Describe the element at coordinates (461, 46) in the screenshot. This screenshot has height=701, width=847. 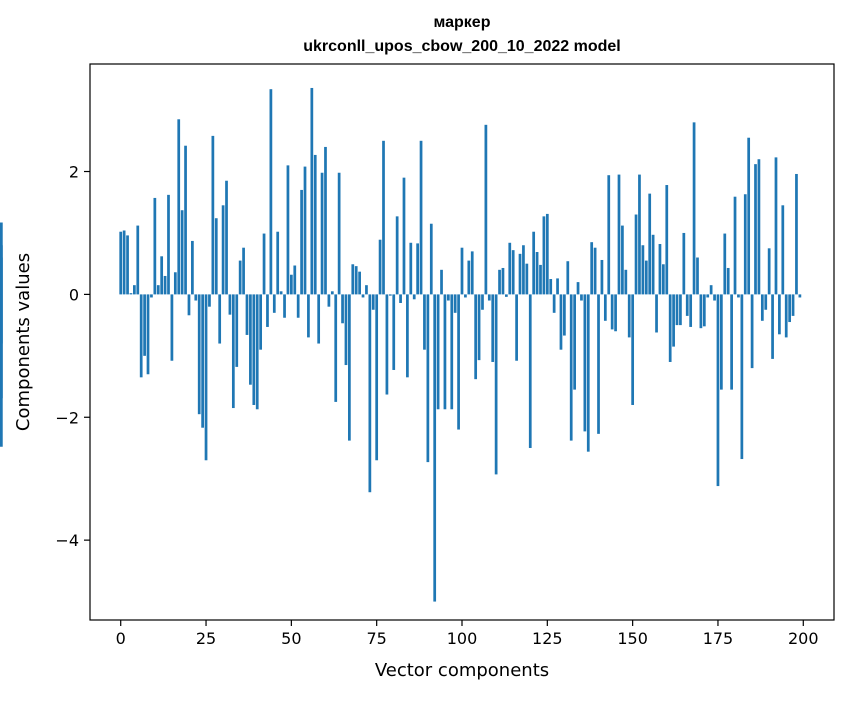
I see `chart-title-line-2: ukrconll_upos_cbow_200_10_2022 model` at that location.